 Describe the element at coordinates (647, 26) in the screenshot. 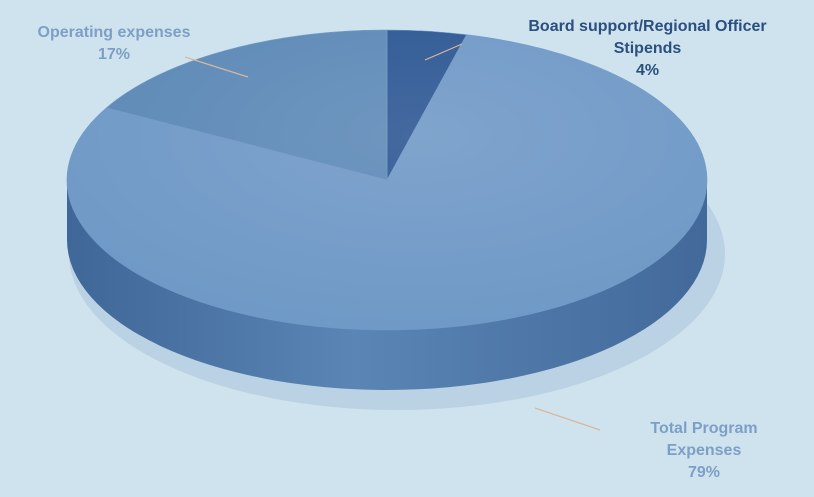

I see `slice-label-text: Board support/Regional Officer` at that location.